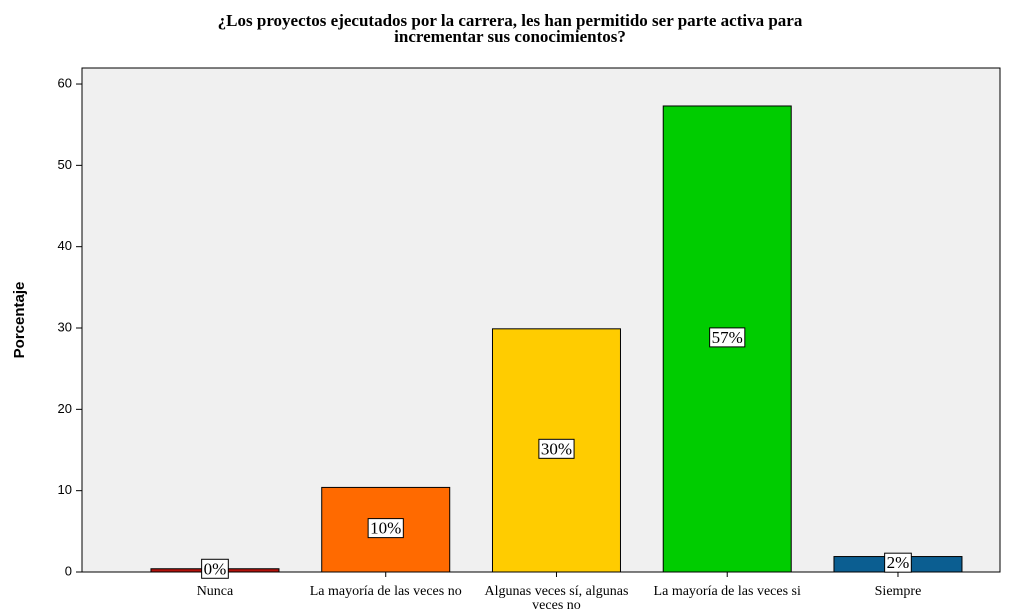 The width and height of the screenshot is (1020, 616). Describe the element at coordinates (65, 326) in the screenshot. I see `y-tick-label: 30` at that location.